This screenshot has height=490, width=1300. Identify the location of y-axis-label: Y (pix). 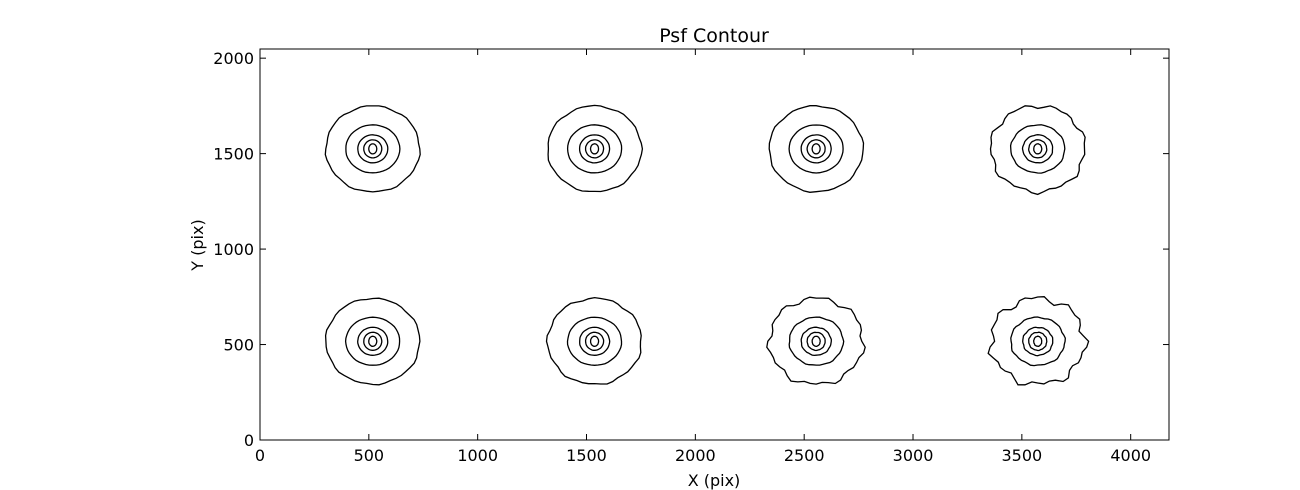
(197, 245).